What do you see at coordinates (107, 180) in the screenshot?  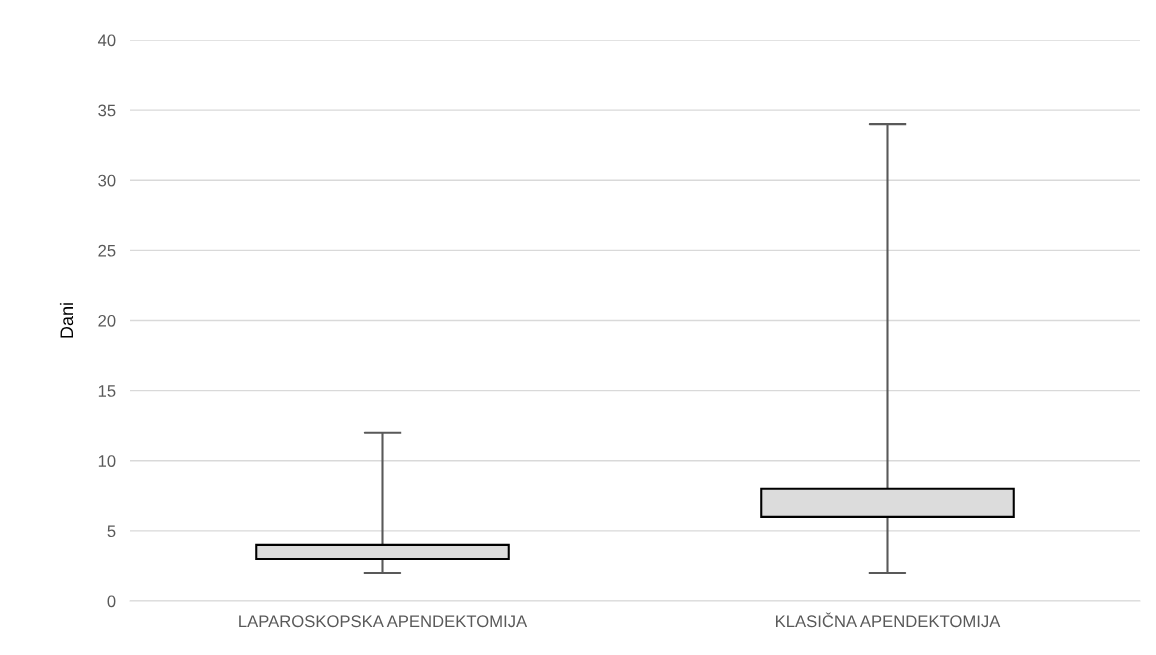 I see `y-tick-label: 30` at bounding box center [107, 180].